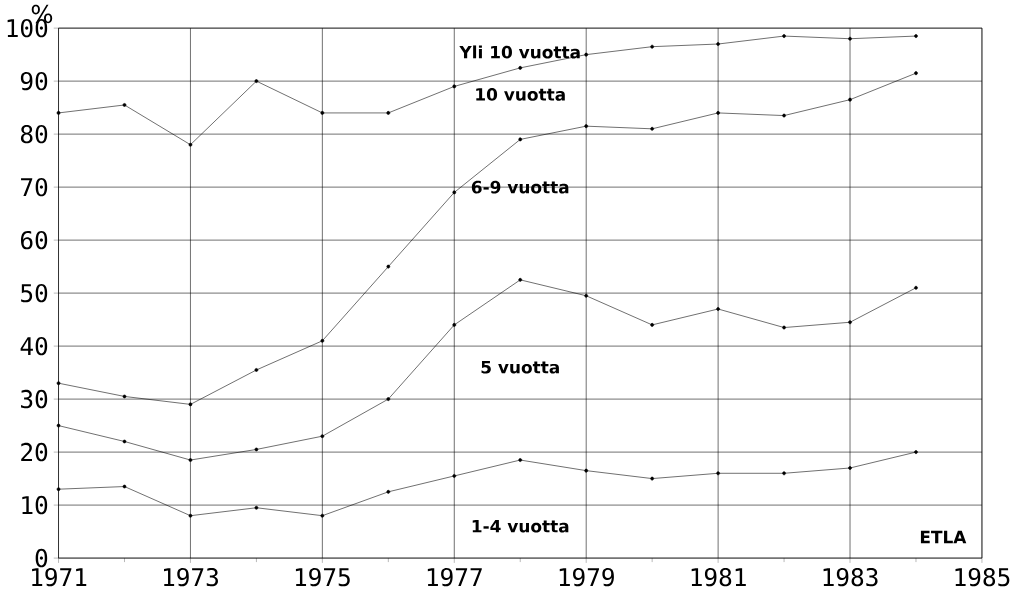 The image size is (1016, 591). Describe the element at coordinates (850, 577) in the screenshot. I see `x-tick-label: 1983` at that location.